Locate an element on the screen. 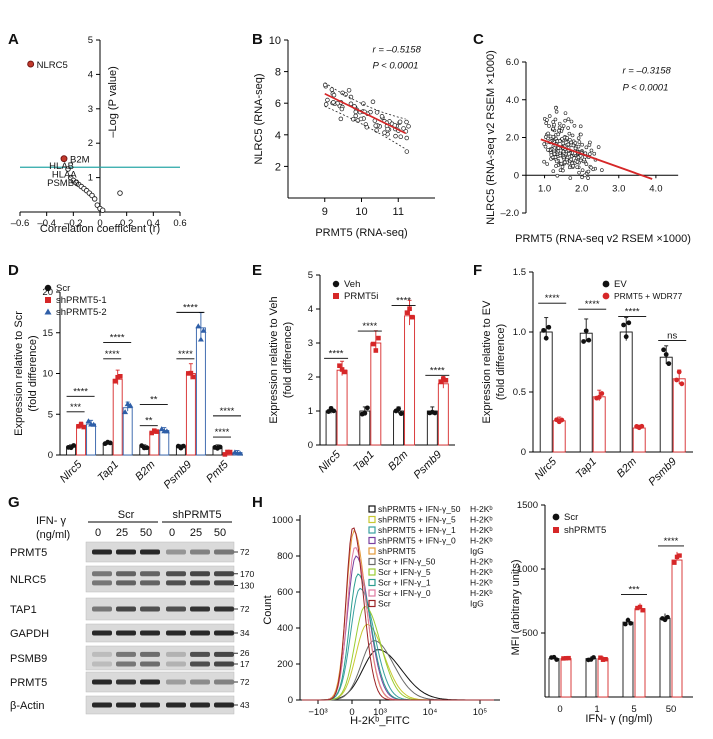  category-label: B2m is located at coordinates (627, 468).